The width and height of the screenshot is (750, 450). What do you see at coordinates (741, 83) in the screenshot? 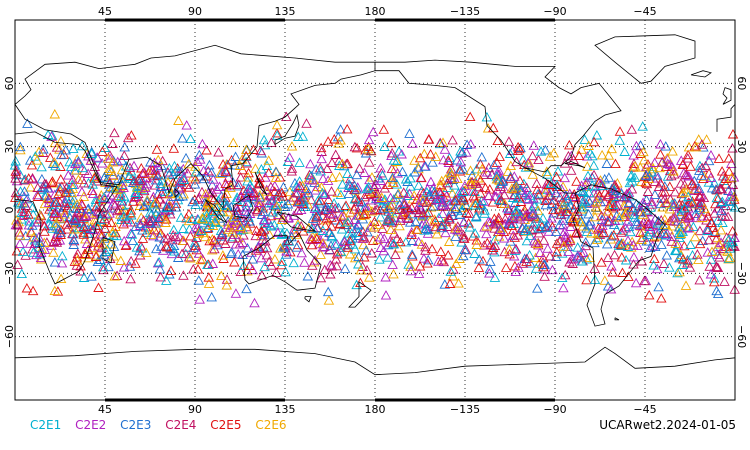
I see `lat-tick-right: 60` at bounding box center [741, 83].